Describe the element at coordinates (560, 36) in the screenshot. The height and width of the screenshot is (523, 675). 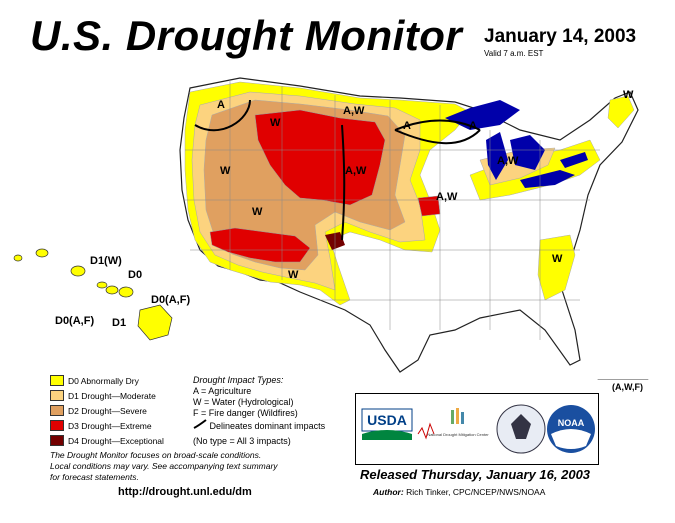
I see `map-date: January 14, 2003` at that location.